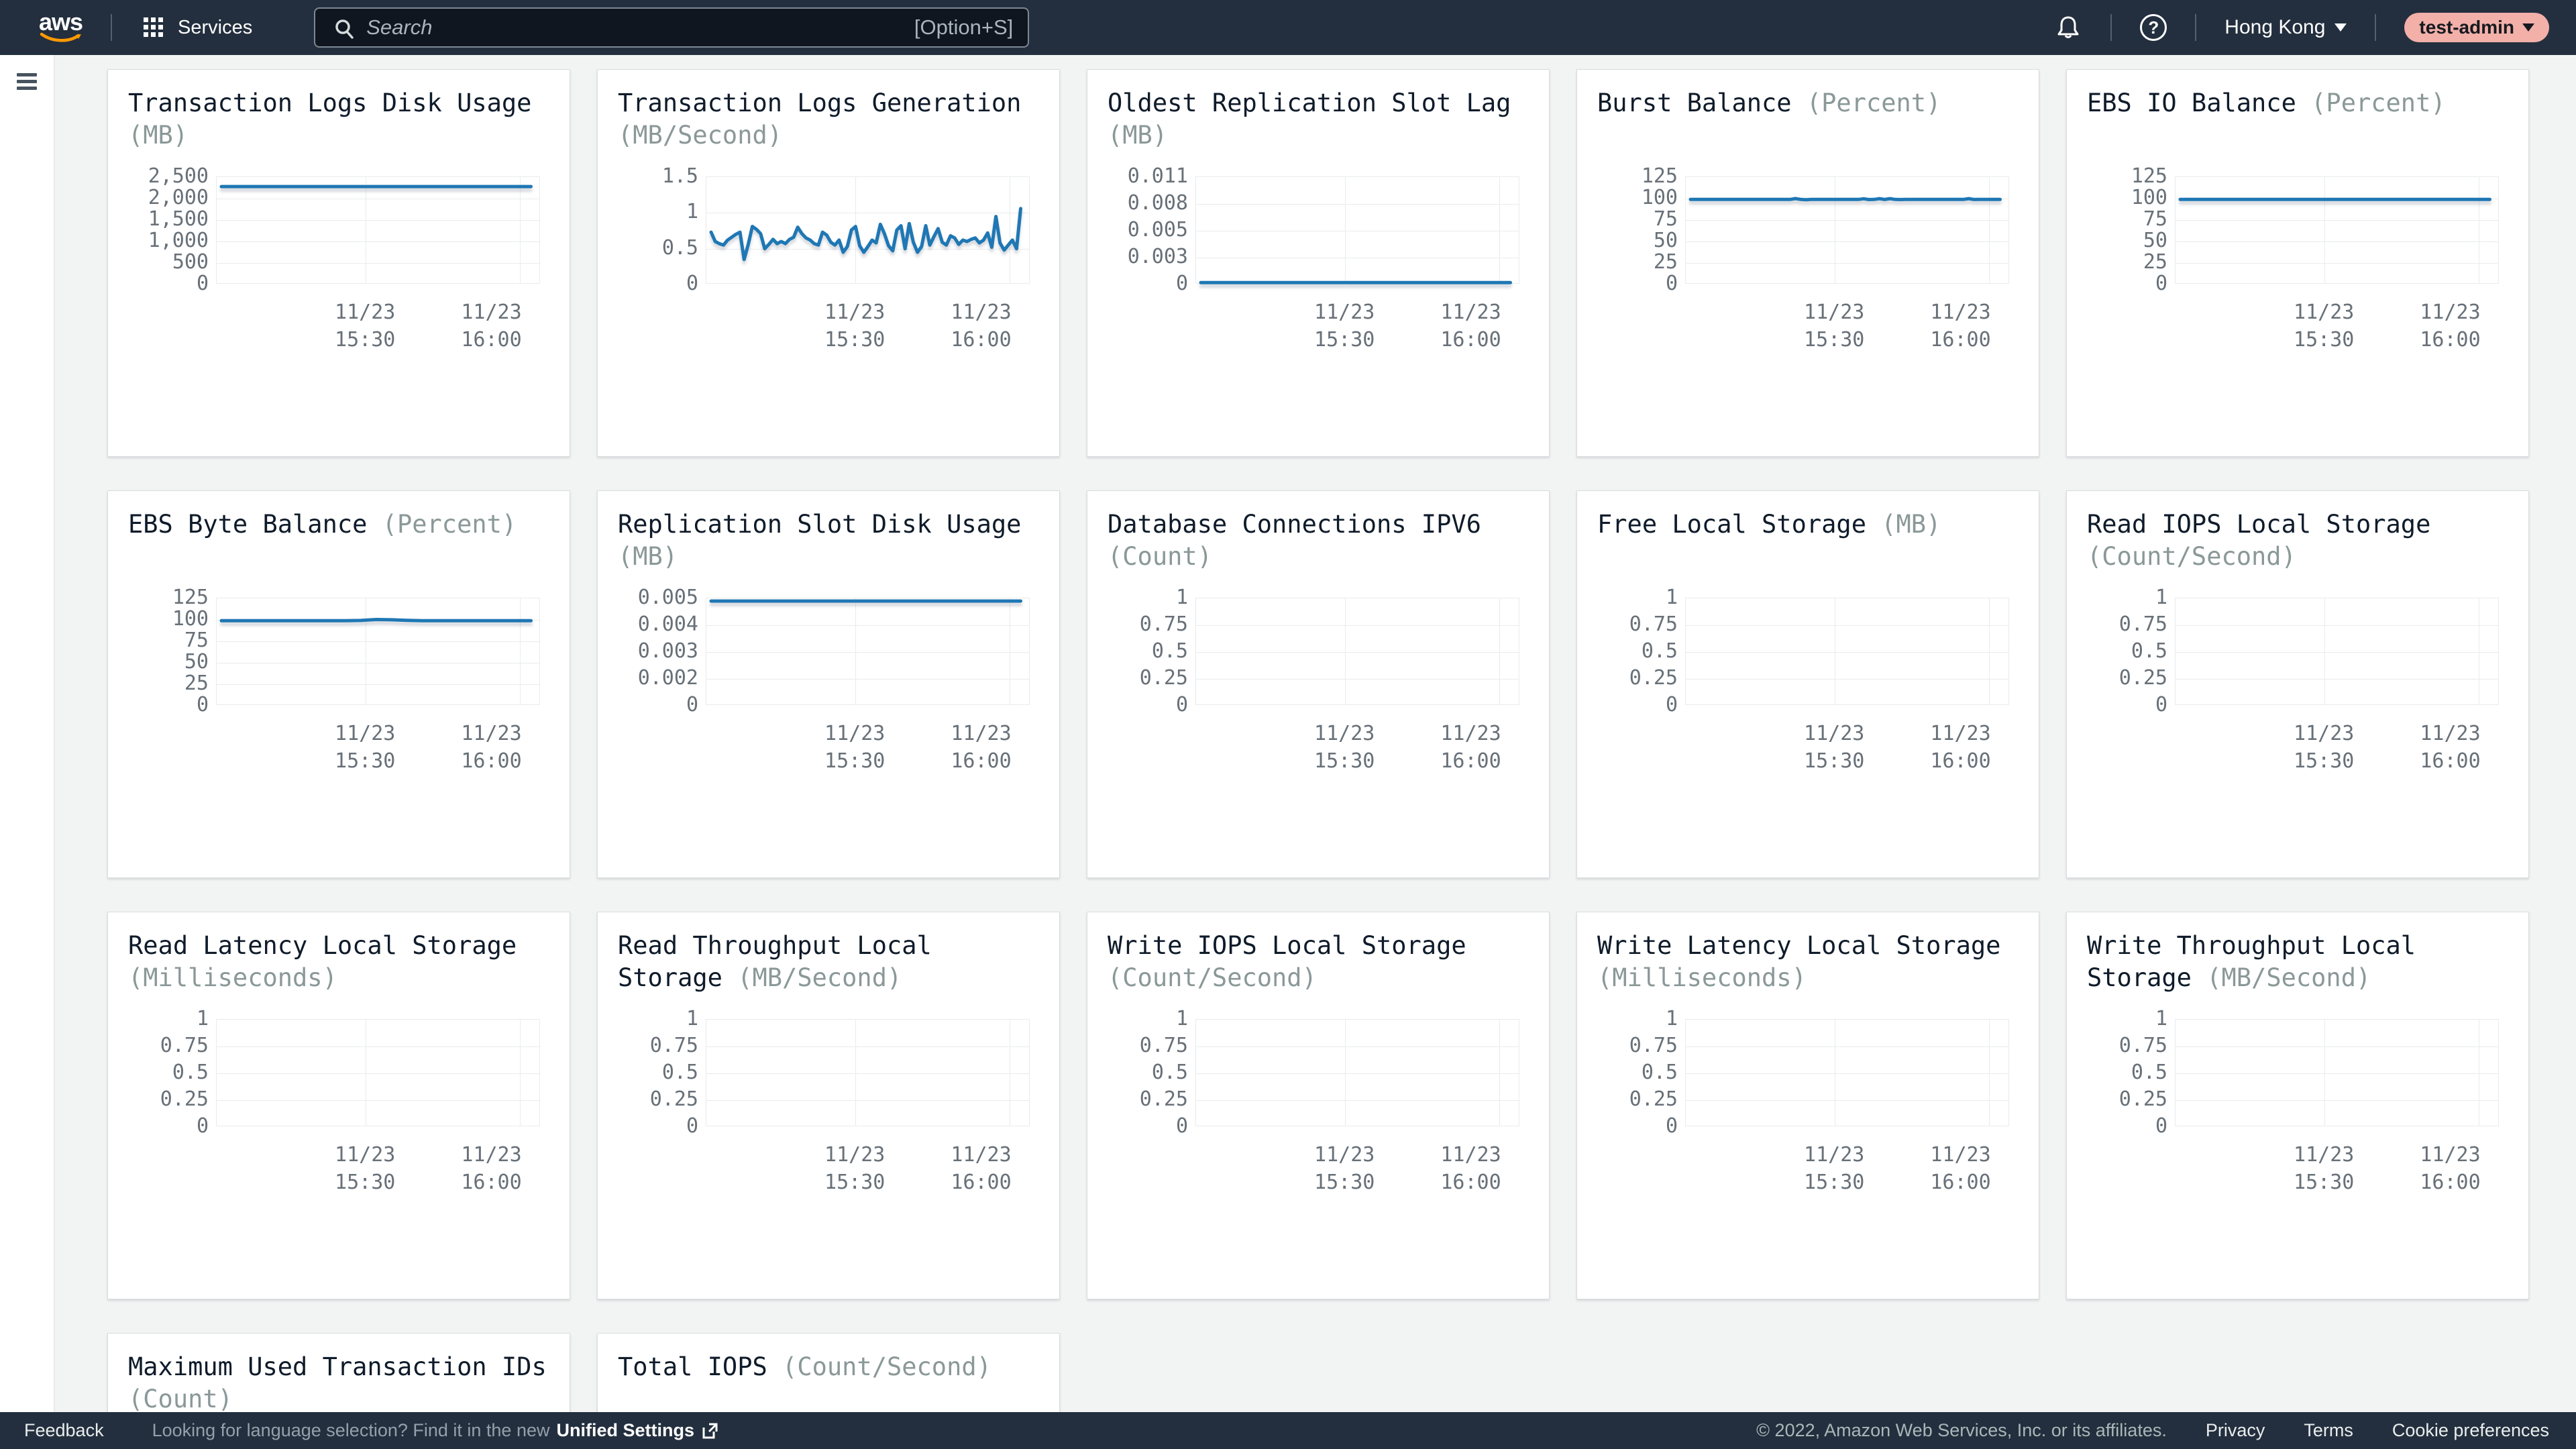  Describe the element at coordinates (679, 176) in the screenshot. I see `y-axis-tick-label: 1.5` at that location.